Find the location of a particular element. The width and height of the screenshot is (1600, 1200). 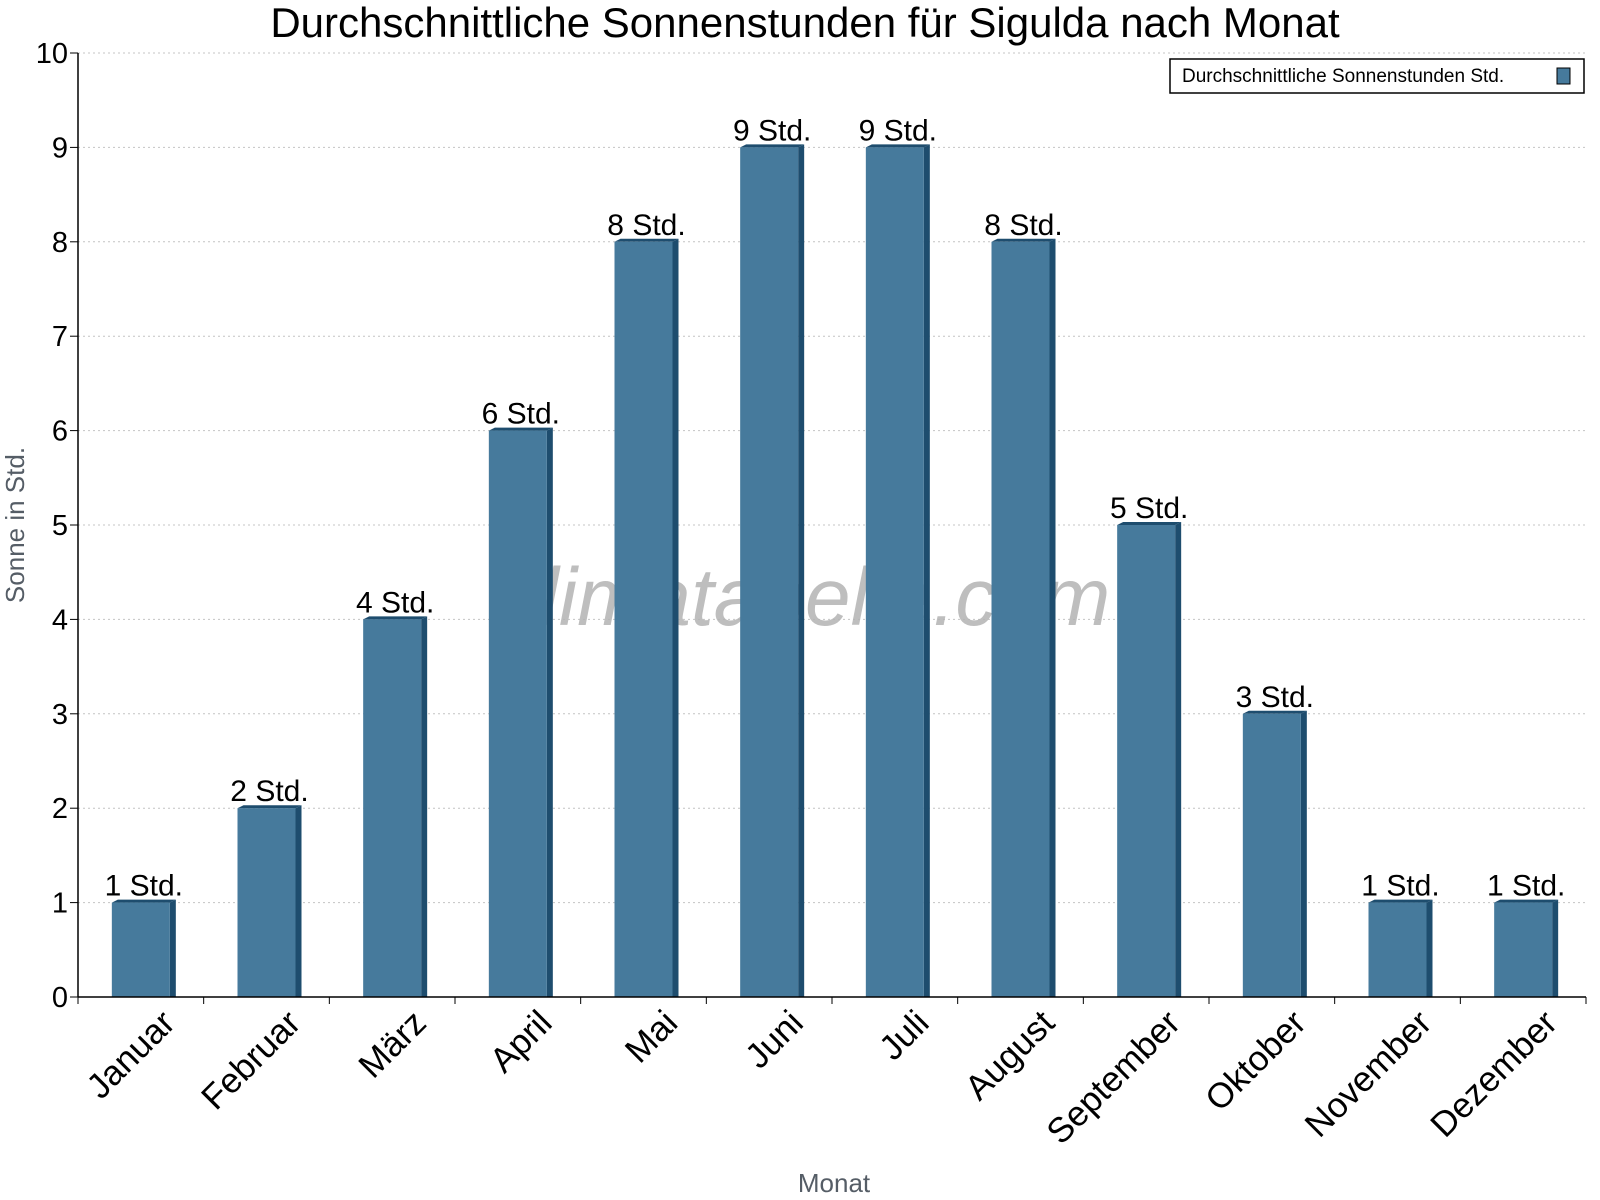

bar-juli is located at coordinates (897, 570).